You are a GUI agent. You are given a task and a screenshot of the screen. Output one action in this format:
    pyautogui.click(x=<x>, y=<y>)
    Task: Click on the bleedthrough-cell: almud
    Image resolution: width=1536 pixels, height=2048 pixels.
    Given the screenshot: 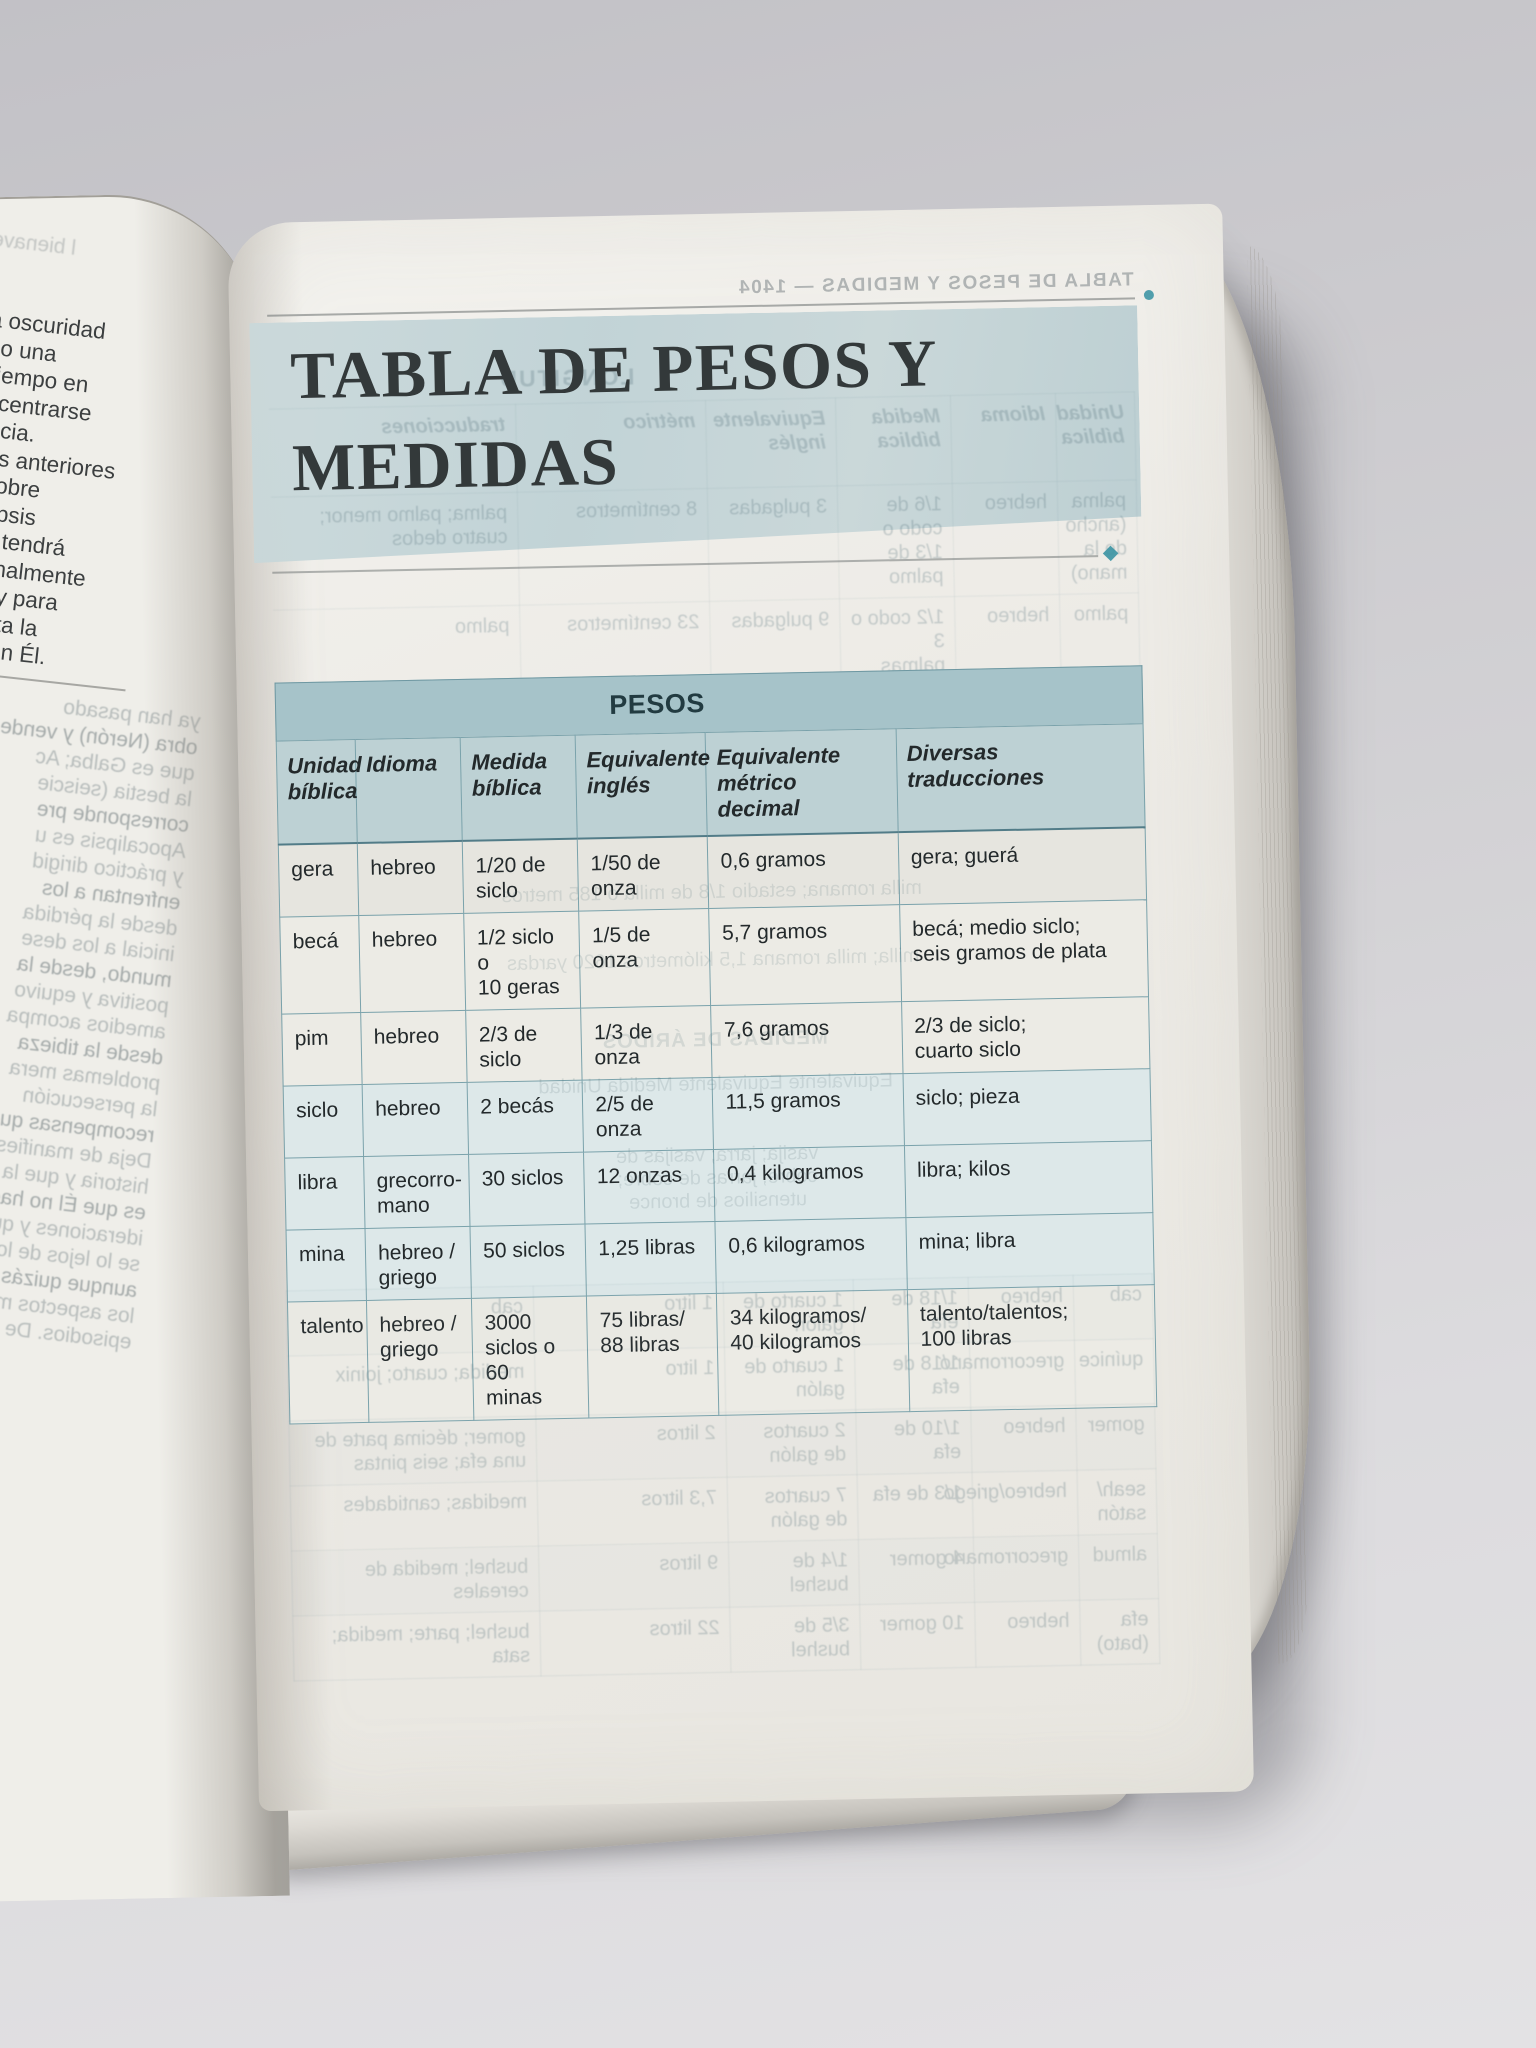 What is the action you would take?
    pyautogui.click(x=1118, y=1567)
    